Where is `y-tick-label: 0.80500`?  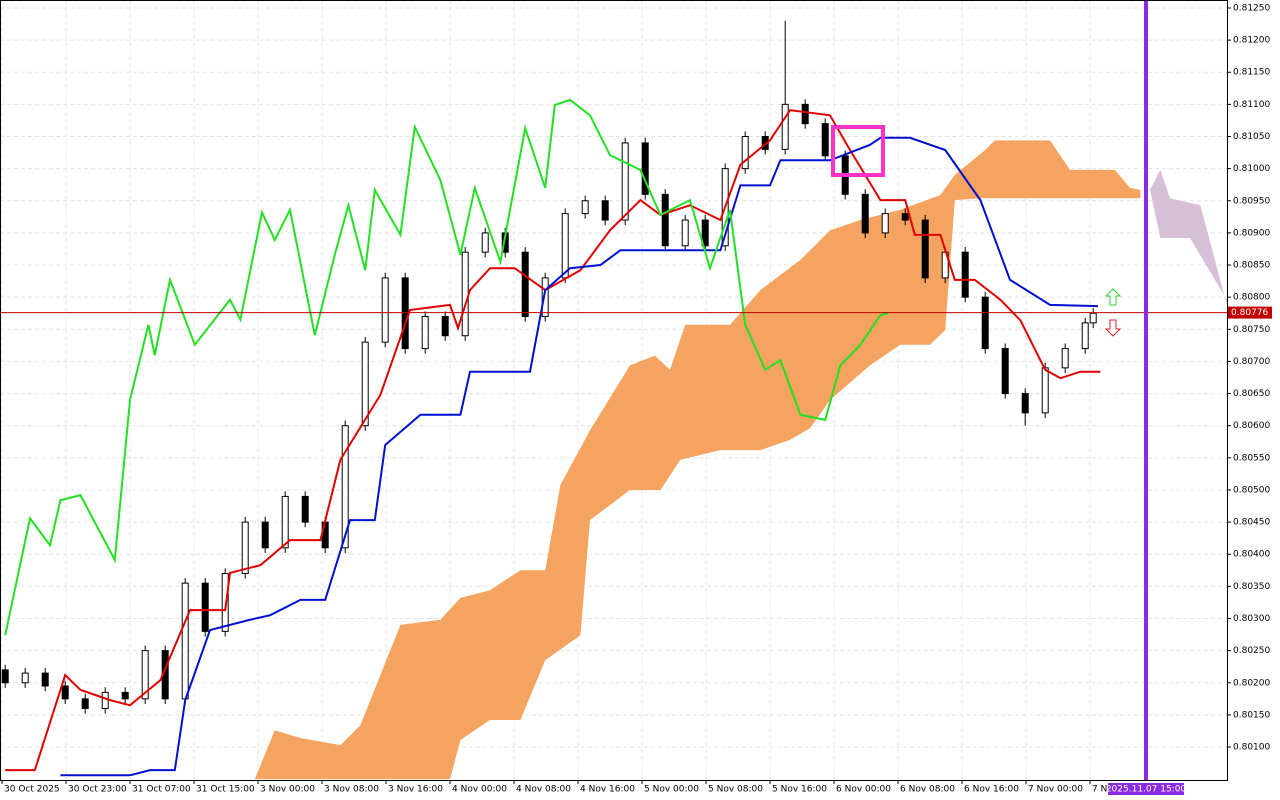 y-tick-label: 0.80500 is located at coordinates (1251, 490).